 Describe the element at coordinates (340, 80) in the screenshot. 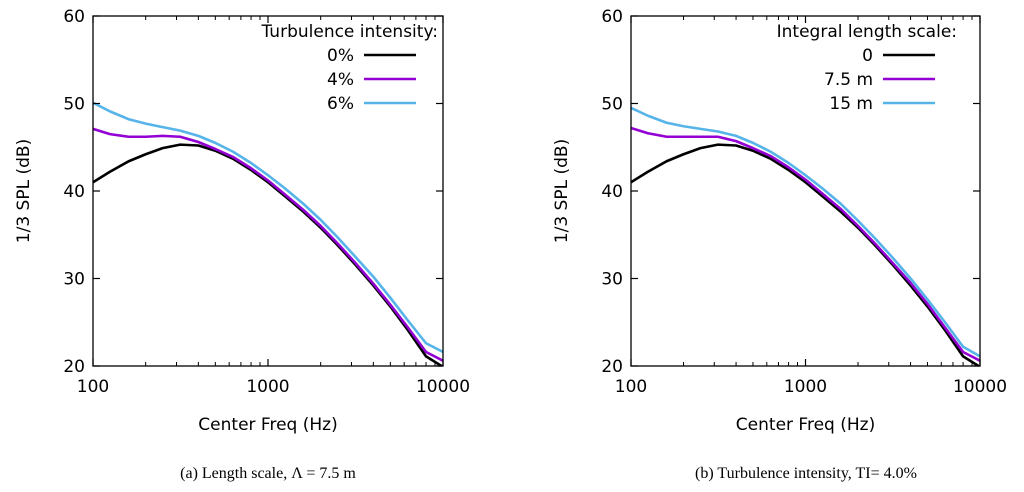

I see `legend-label-1: 4%` at that location.